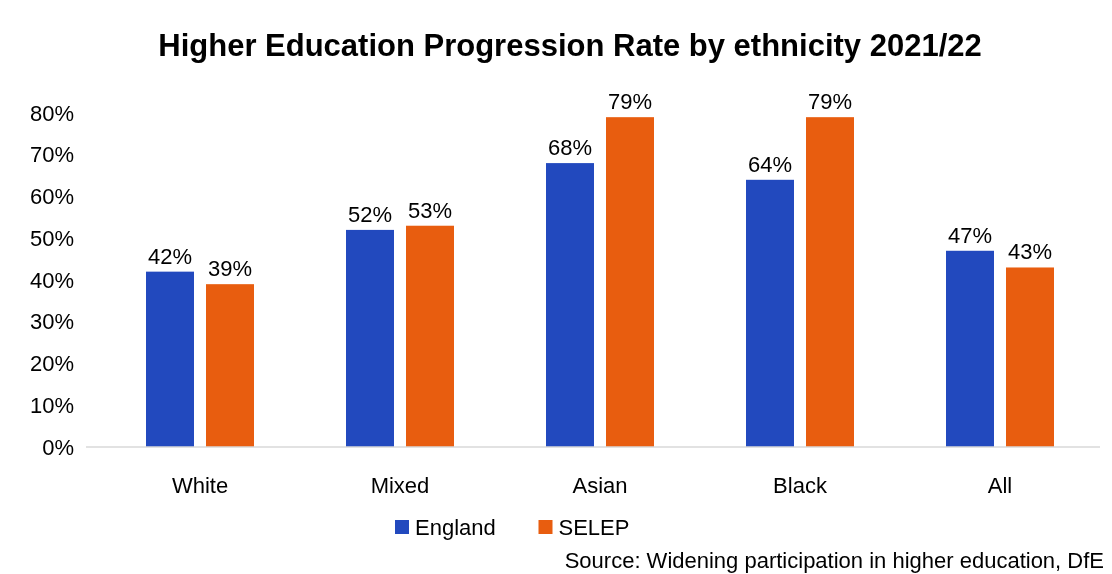 Image resolution: width=1112 pixels, height=574 pixels. I want to click on y-tick-label: 0%, so click(58, 447).